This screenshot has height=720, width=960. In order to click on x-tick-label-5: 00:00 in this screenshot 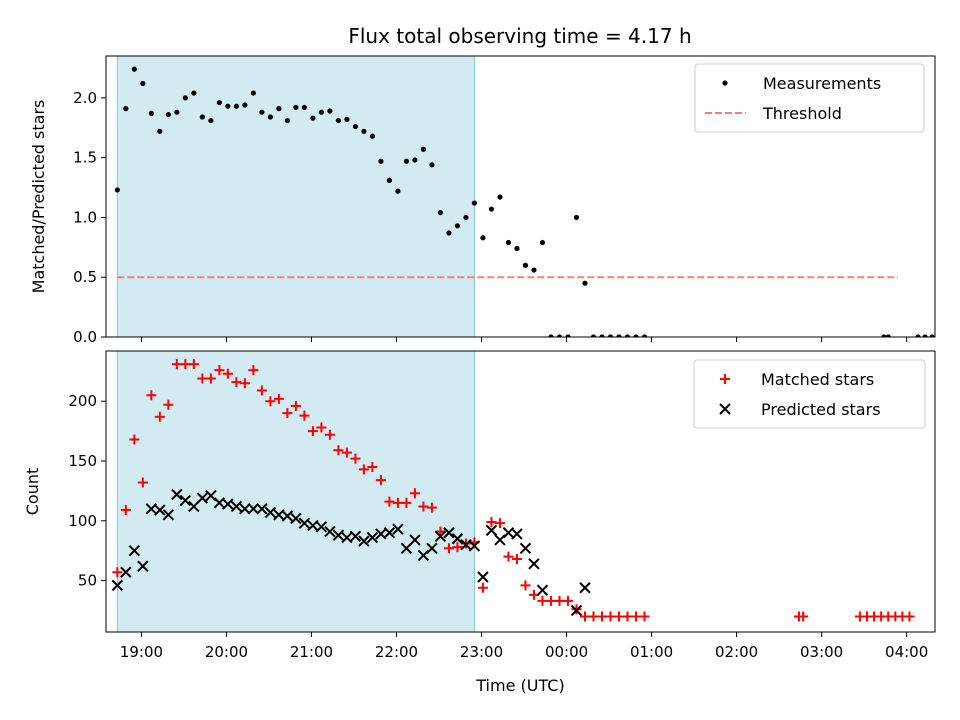, I will do `click(566, 652)`.